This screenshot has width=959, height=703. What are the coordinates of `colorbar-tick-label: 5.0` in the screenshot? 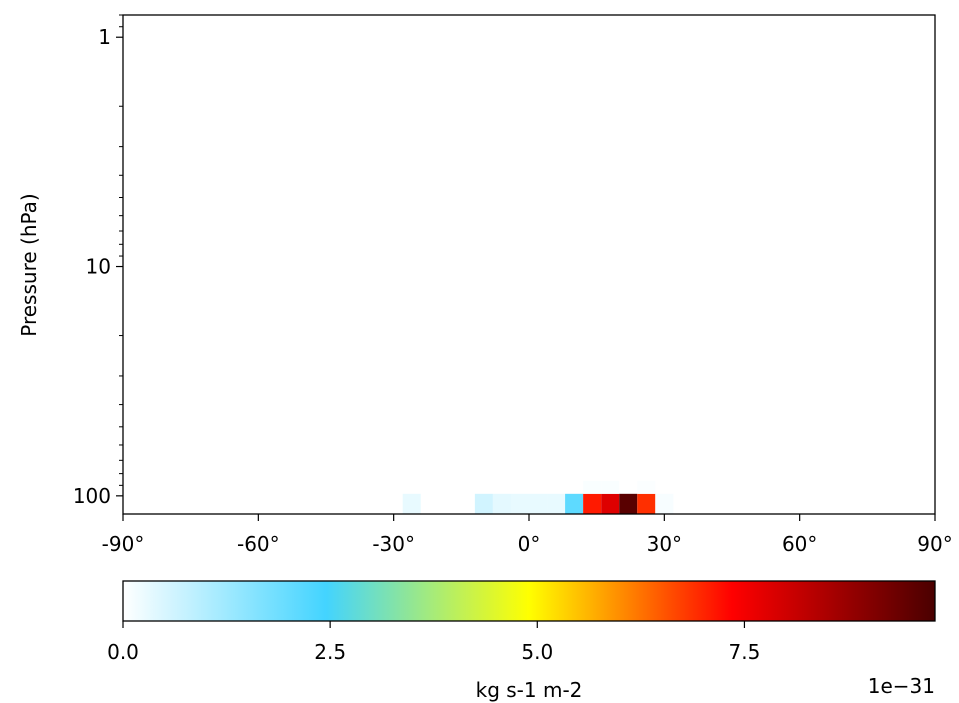 It's located at (537, 652).